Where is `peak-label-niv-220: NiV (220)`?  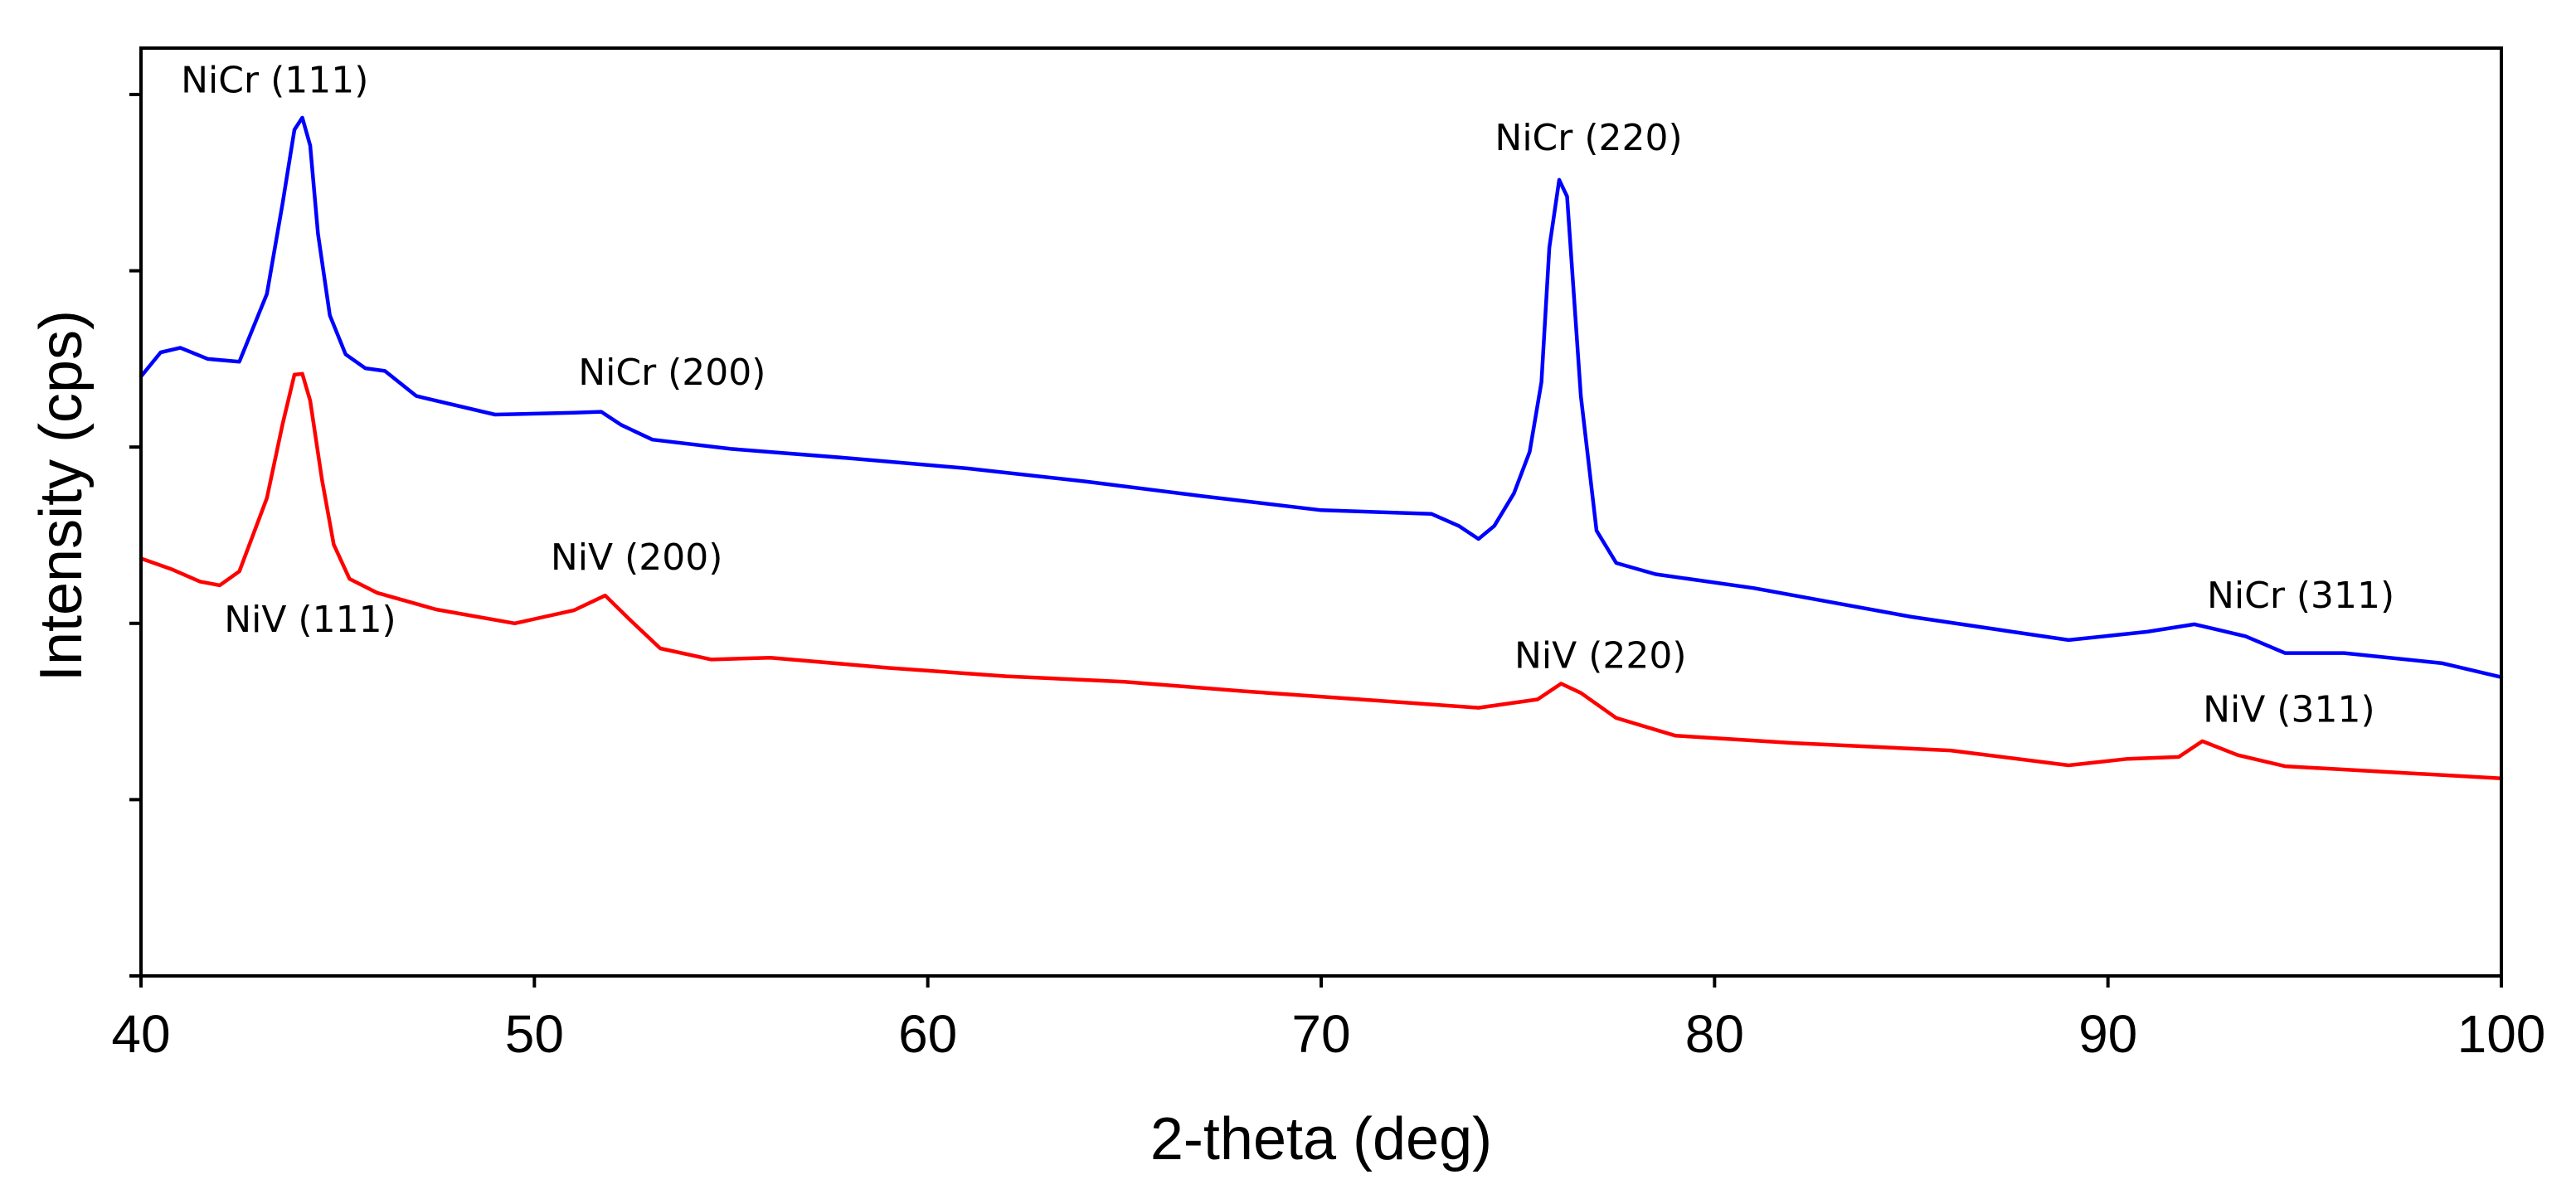
peak-label-niv-220: NiV (220) is located at coordinates (1601, 655).